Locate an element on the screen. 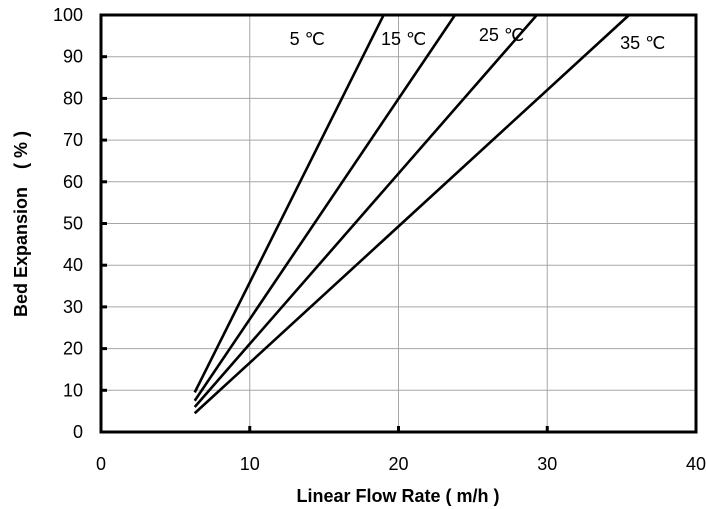  series-label: 5 ℃ is located at coordinates (307, 39).